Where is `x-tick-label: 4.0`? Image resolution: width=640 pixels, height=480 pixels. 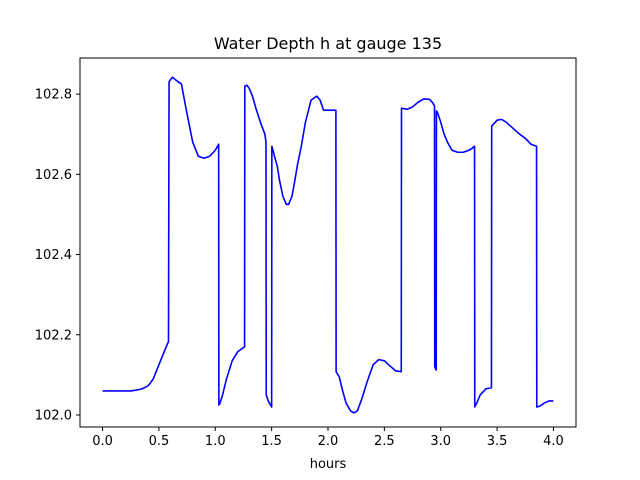
x-tick-label: 4.0 is located at coordinates (553, 441).